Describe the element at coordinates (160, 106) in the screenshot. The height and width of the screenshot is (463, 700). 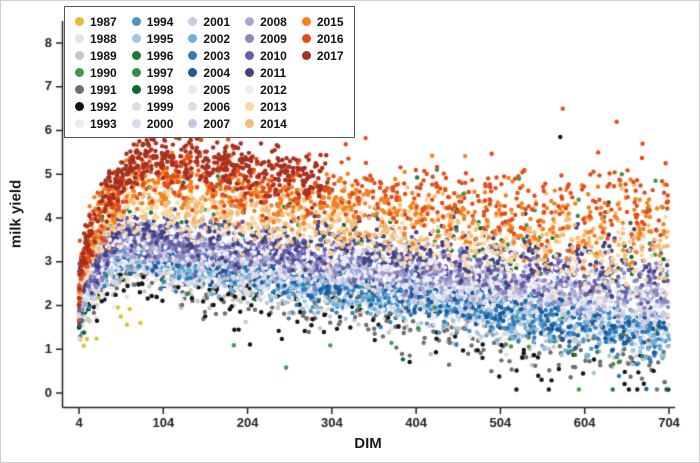
I see `legend-label: 1999` at that location.